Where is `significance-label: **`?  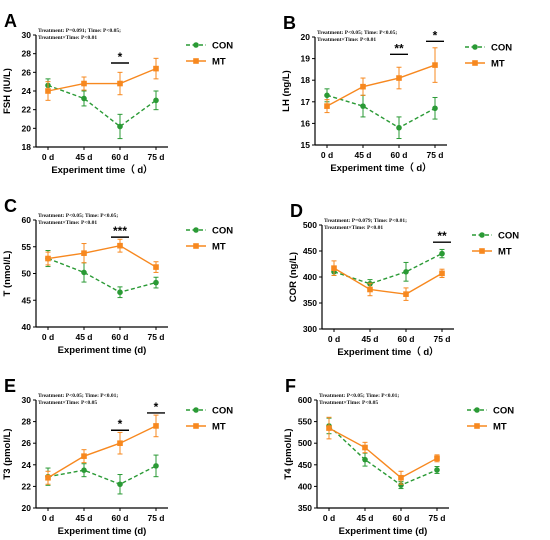 significance-label: ** is located at coordinates (442, 236).